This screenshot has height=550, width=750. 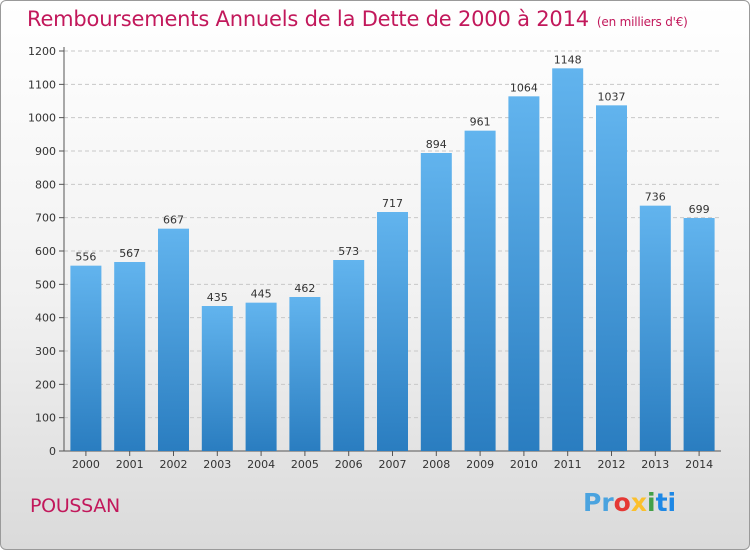 I want to click on x-tick-label: 2012, so click(x=612, y=464).